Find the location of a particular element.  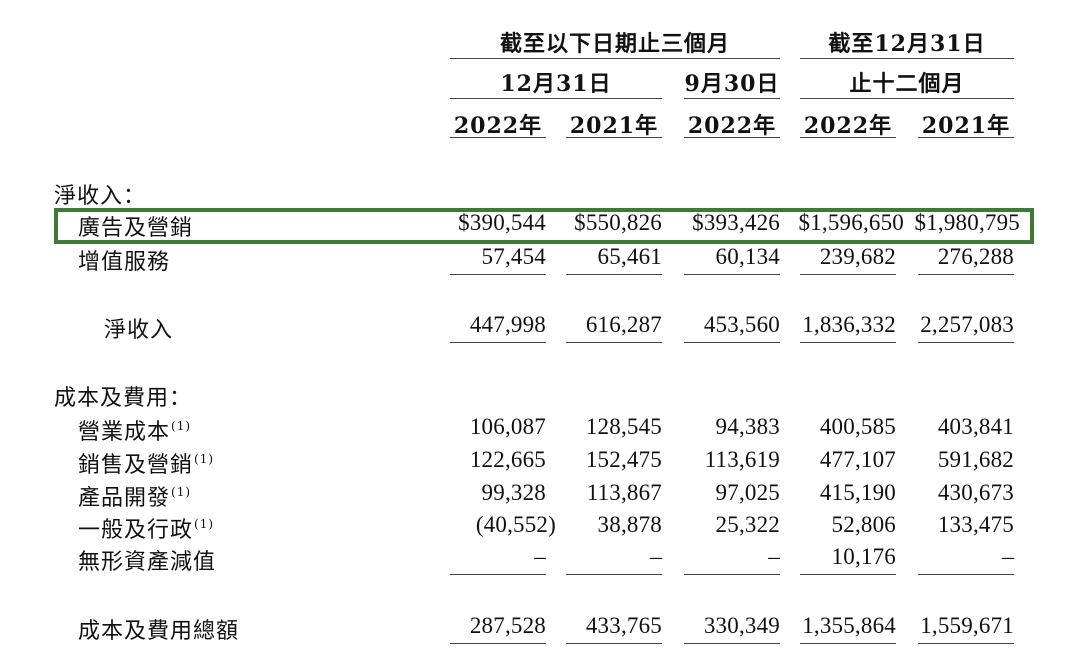

row-vas-value: 239,682 is located at coordinates (857, 256).